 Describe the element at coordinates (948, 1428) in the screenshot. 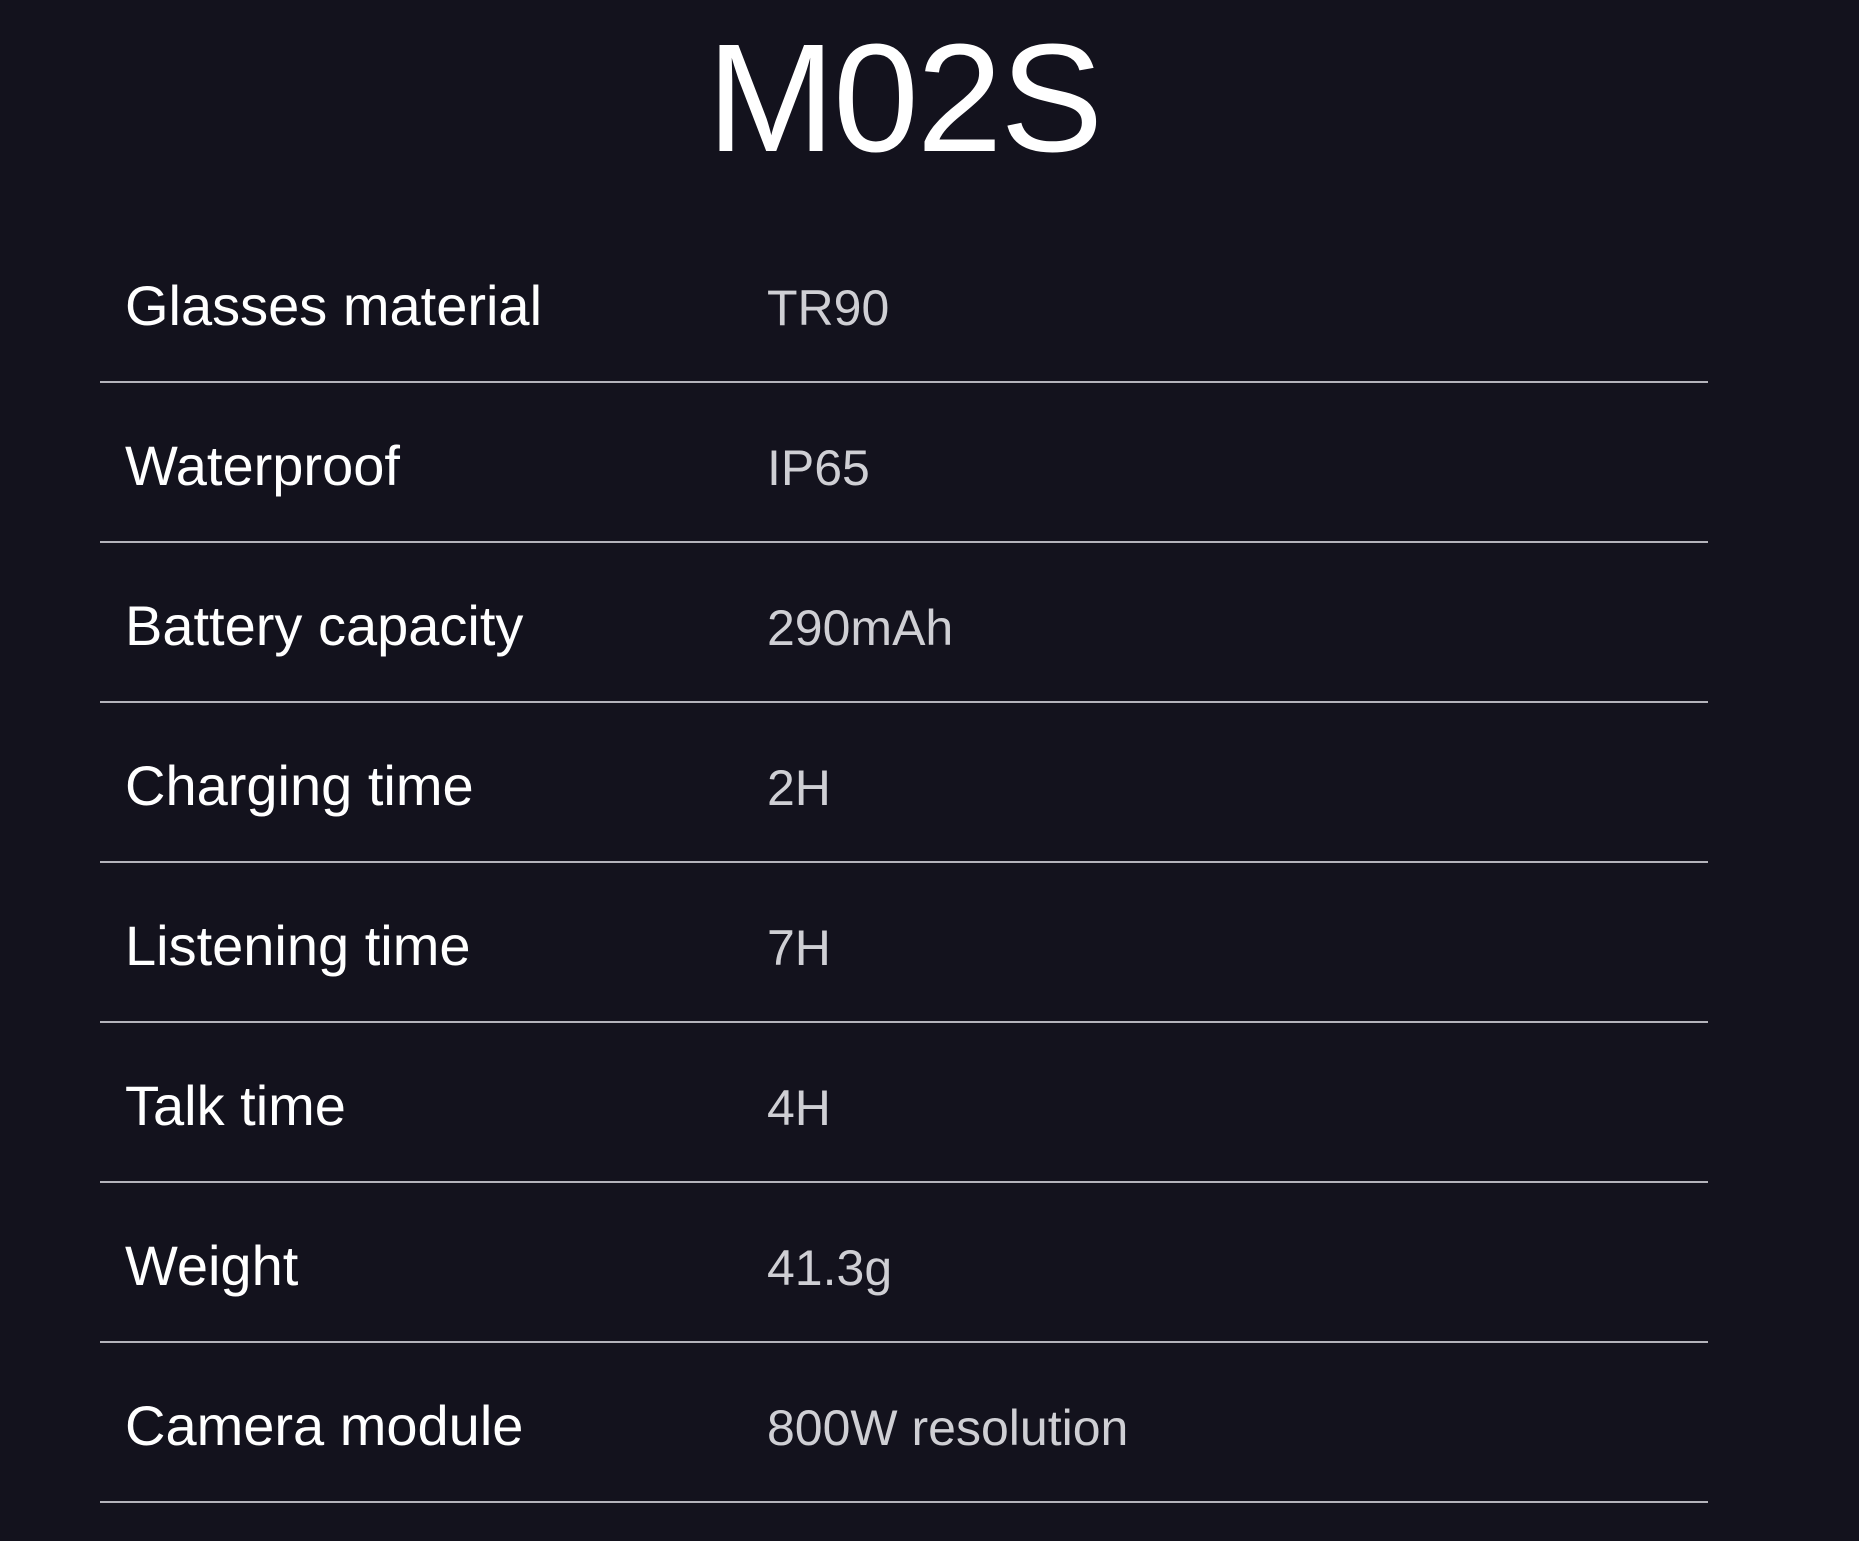

I see `spec-value: 800W resolution` at that location.